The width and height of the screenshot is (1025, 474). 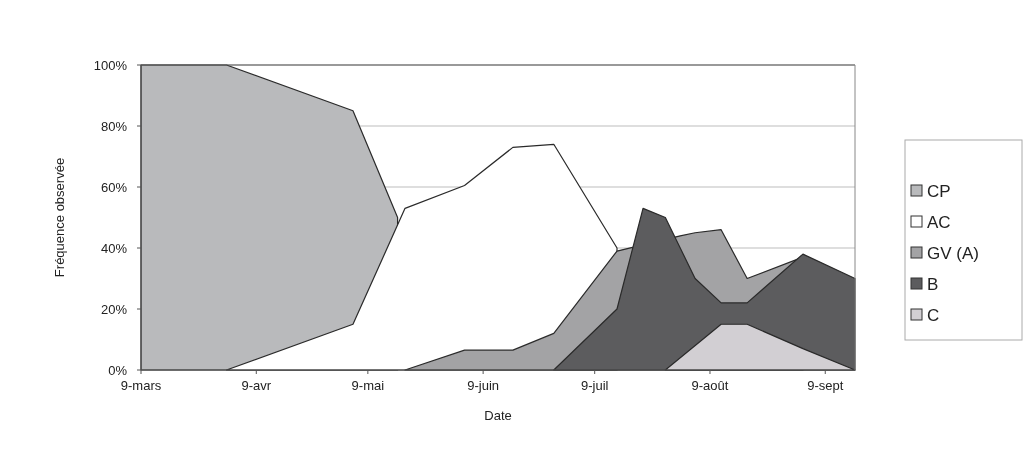 I want to click on legend-label: B, so click(x=933, y=284).